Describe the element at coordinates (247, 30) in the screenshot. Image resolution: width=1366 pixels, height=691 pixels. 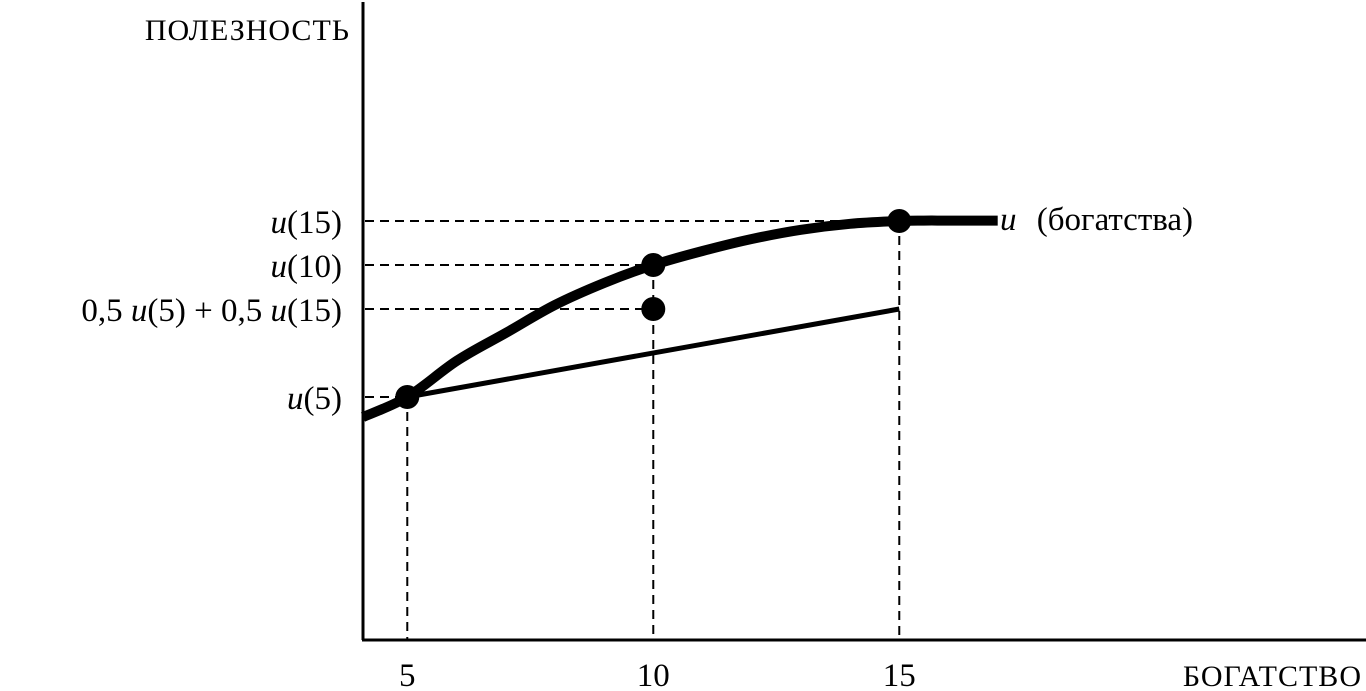
I see `y-axis-title: ПОЛЕЗНОСТЬ` at that location.